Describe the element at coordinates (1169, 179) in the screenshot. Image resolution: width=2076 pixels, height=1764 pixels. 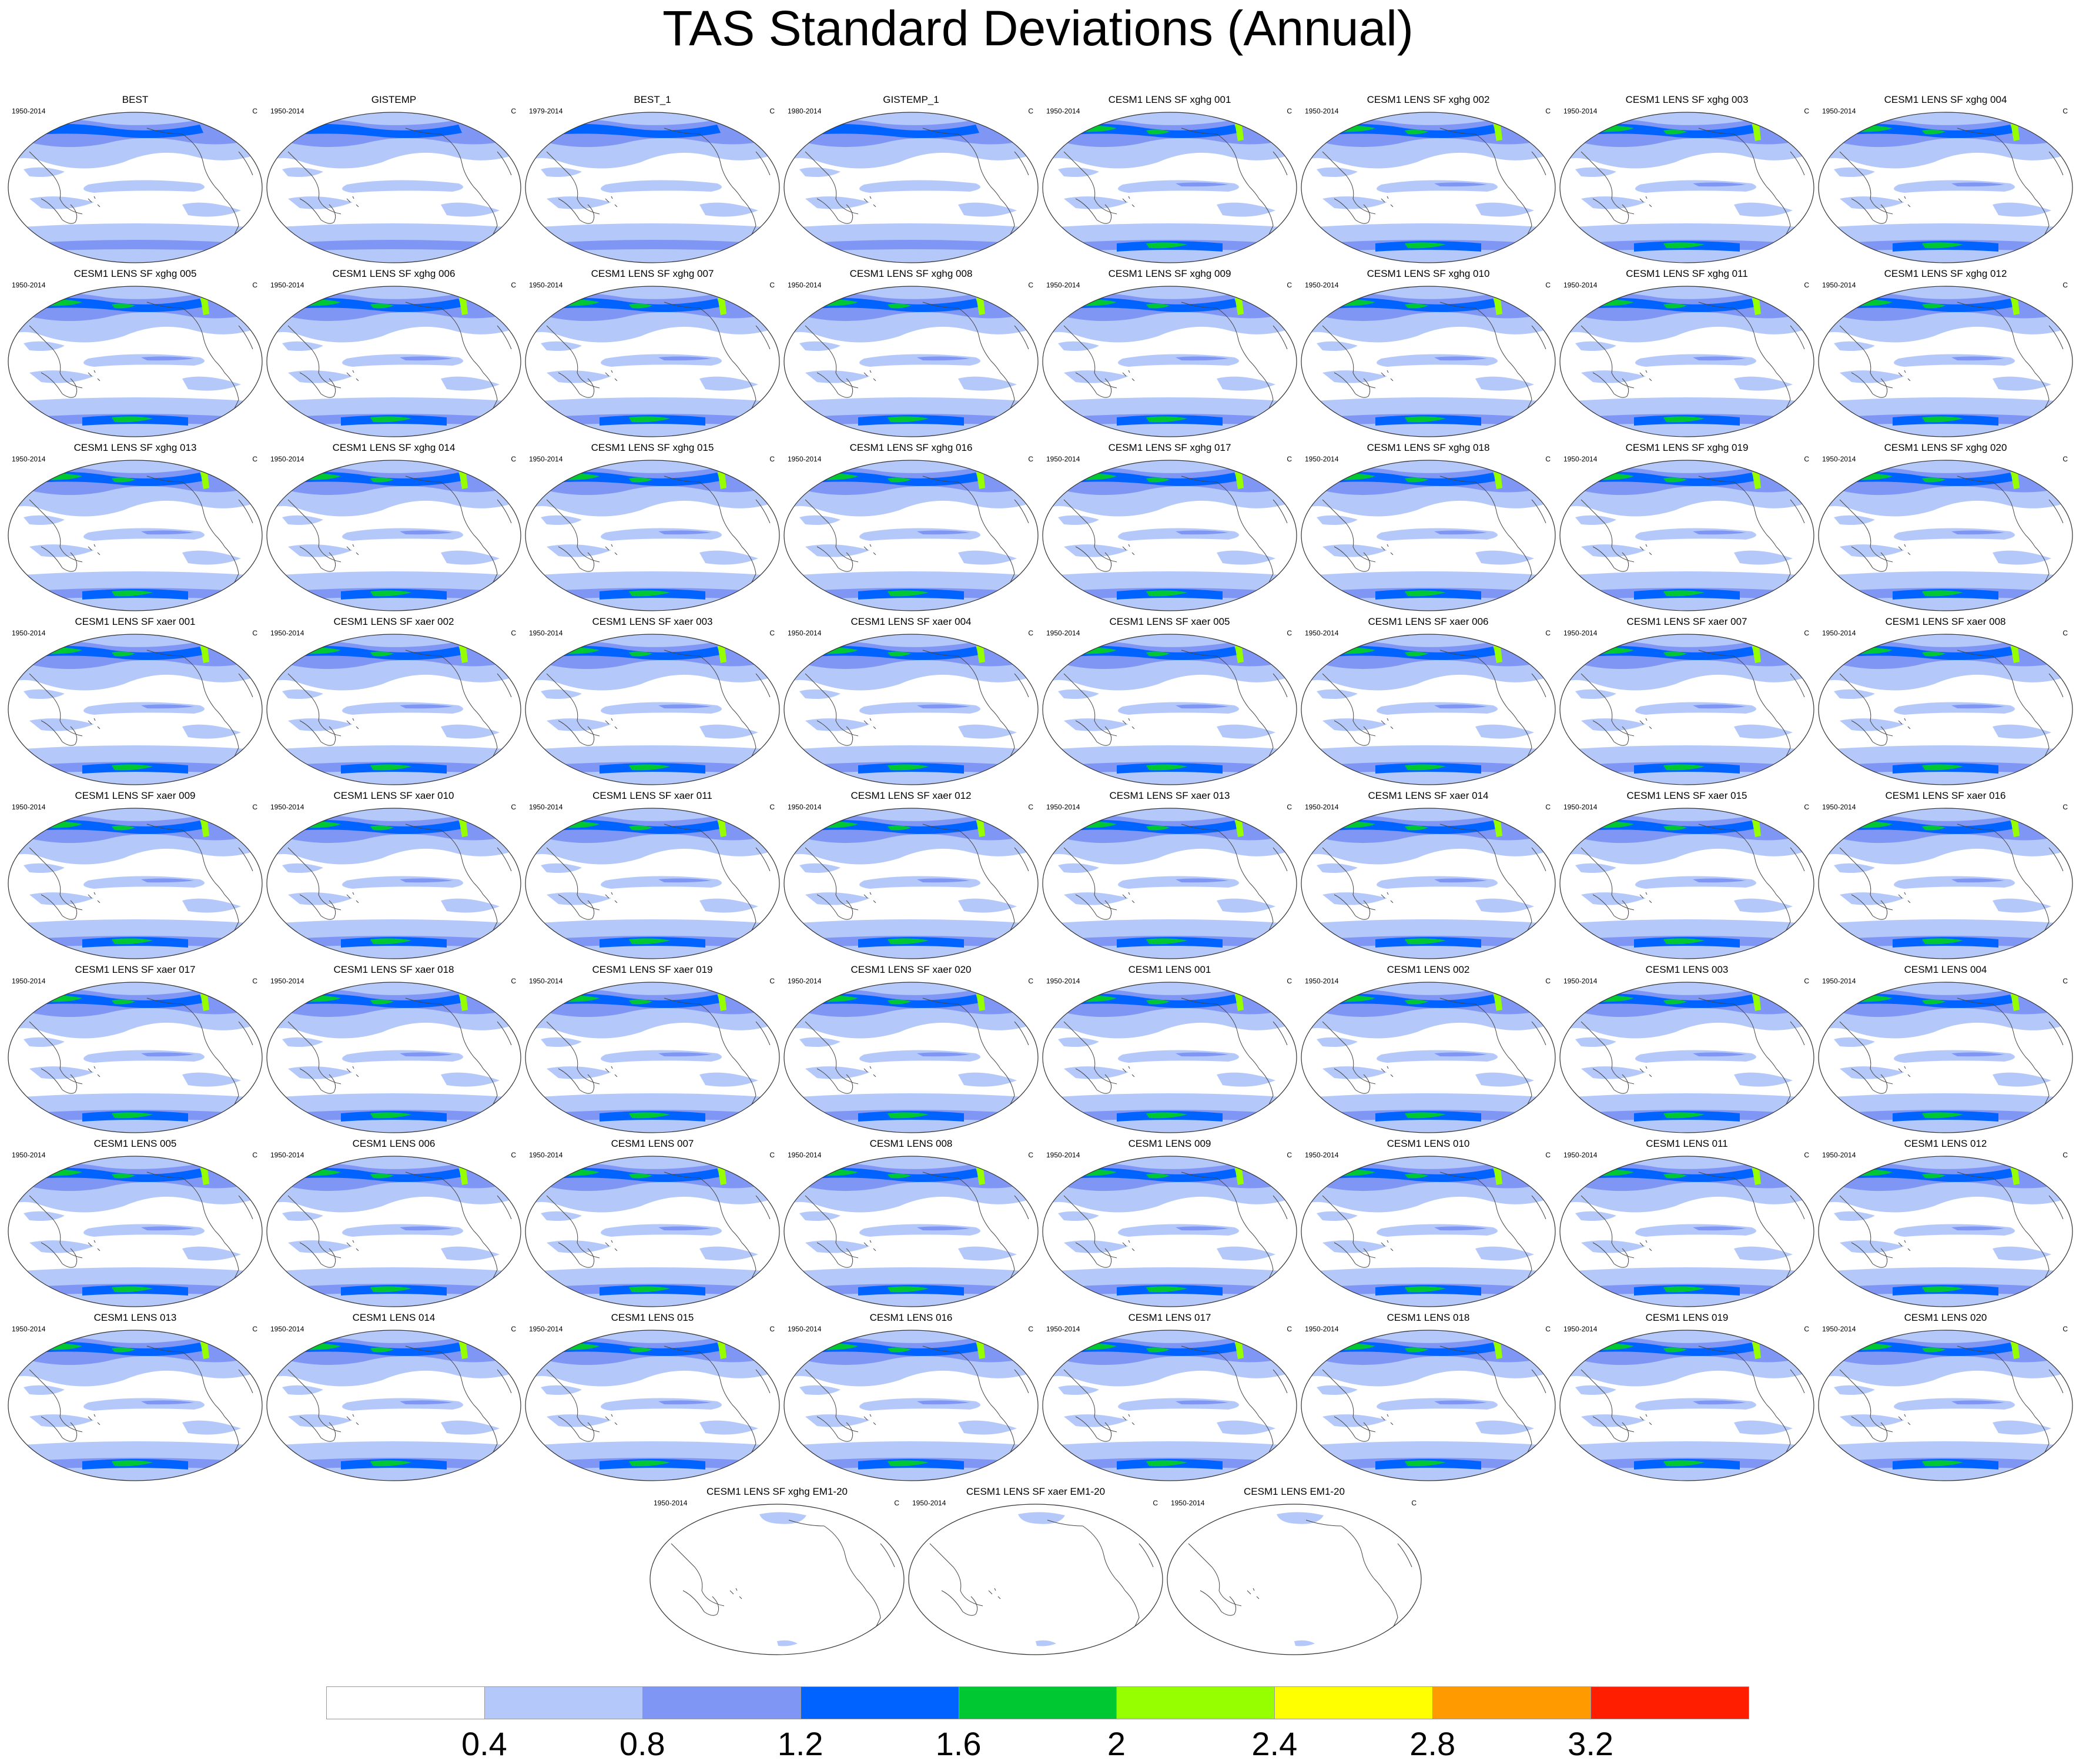
I see `map-panel: CESM1 LENS SF xghg 001 1950-2014 C` at that location.